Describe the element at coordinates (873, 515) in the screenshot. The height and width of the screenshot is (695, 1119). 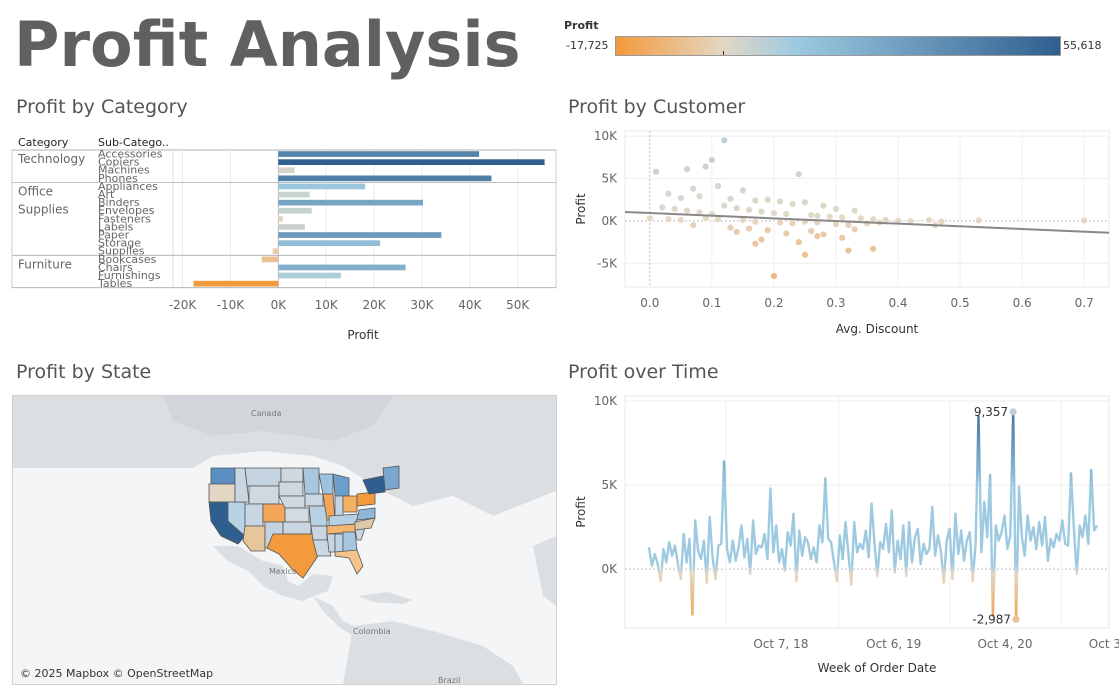
I see `profit-line` at that location.